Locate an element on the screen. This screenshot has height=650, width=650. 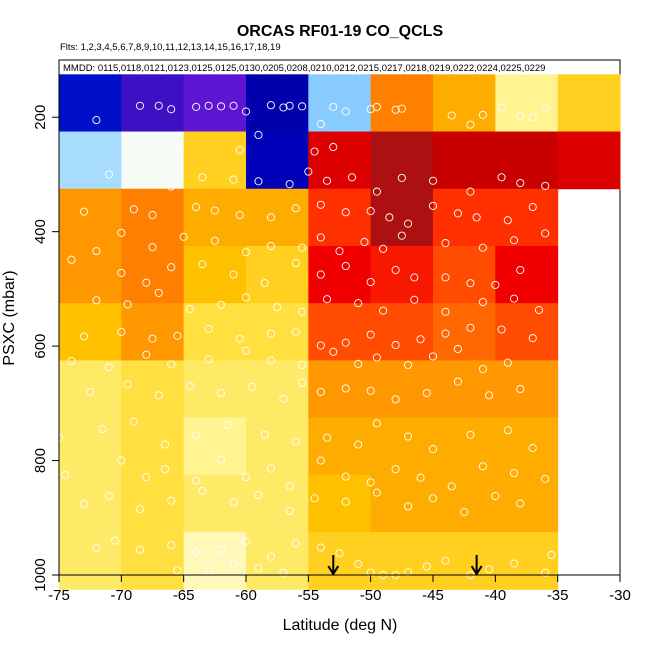
x-tick-label: -60 is located at coordinates (246, 595).